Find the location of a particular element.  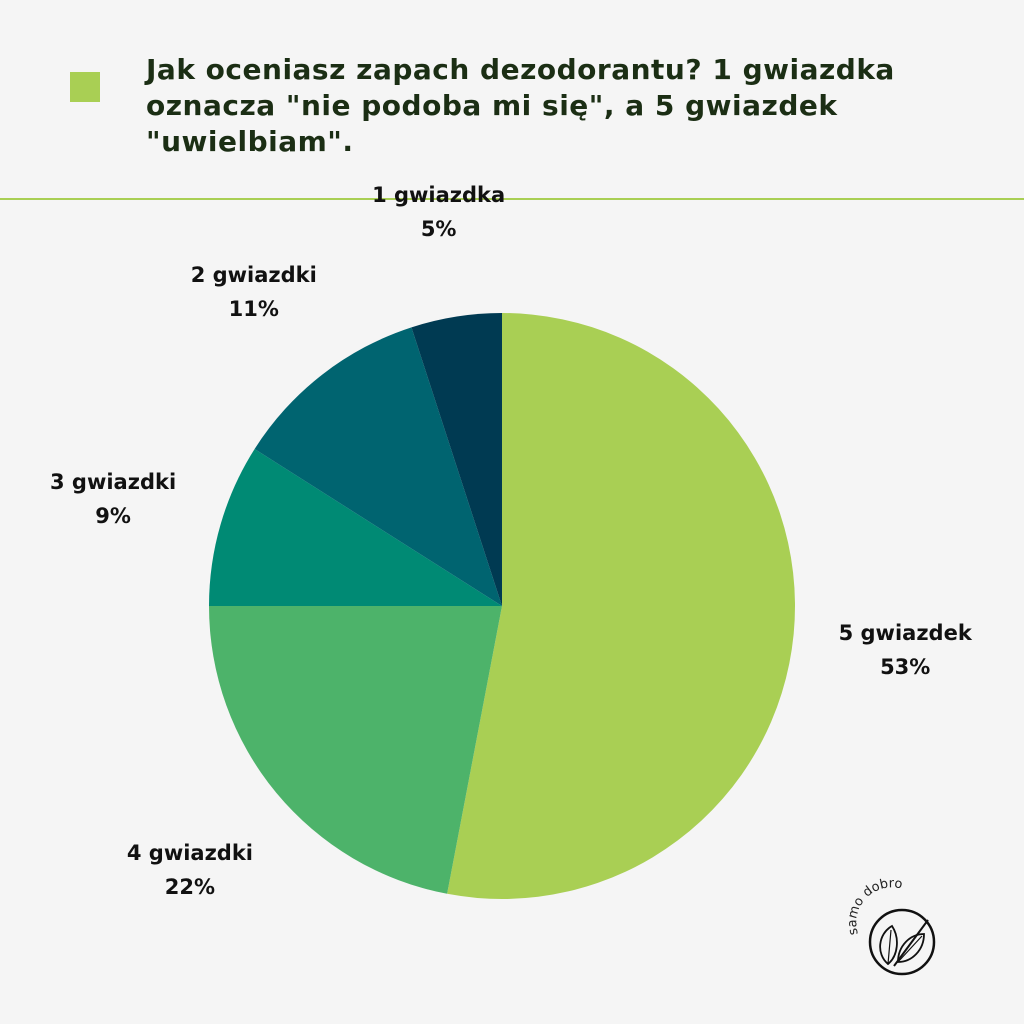

leaf-logo-icon is located at coordinates (902, 942).